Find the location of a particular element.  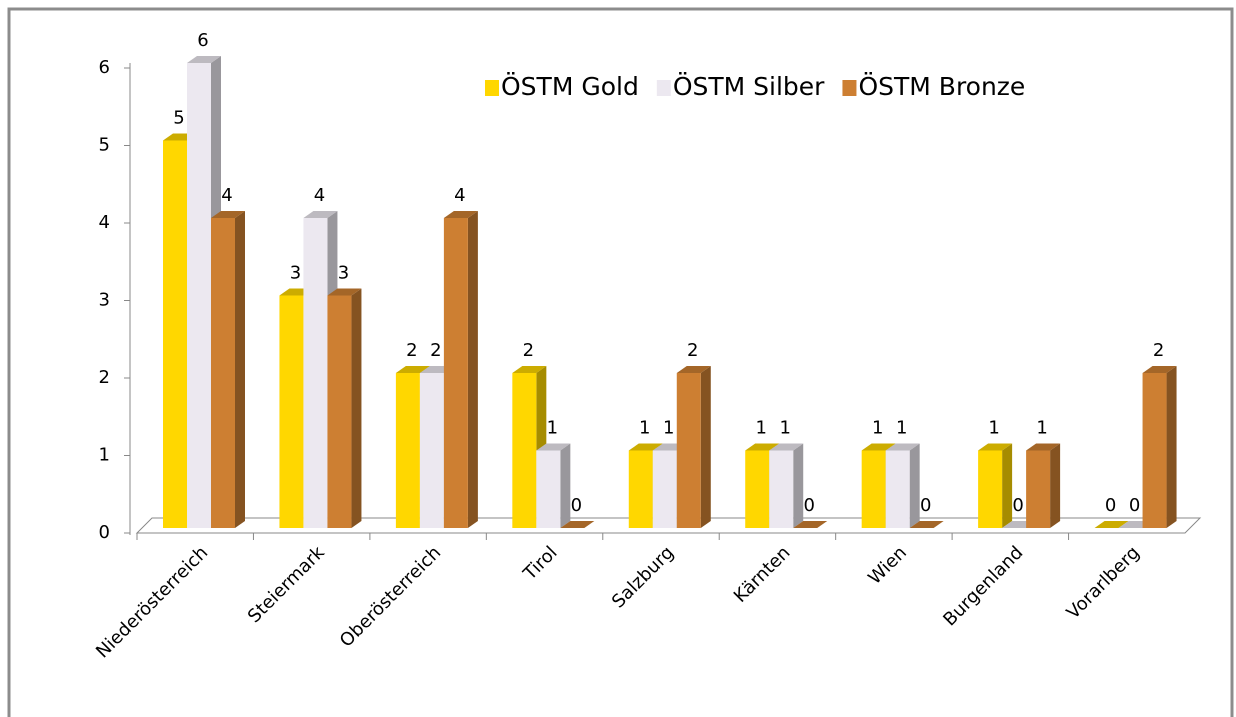

legend-label: ÖSTM Silber is located at coordinates (749, 86).